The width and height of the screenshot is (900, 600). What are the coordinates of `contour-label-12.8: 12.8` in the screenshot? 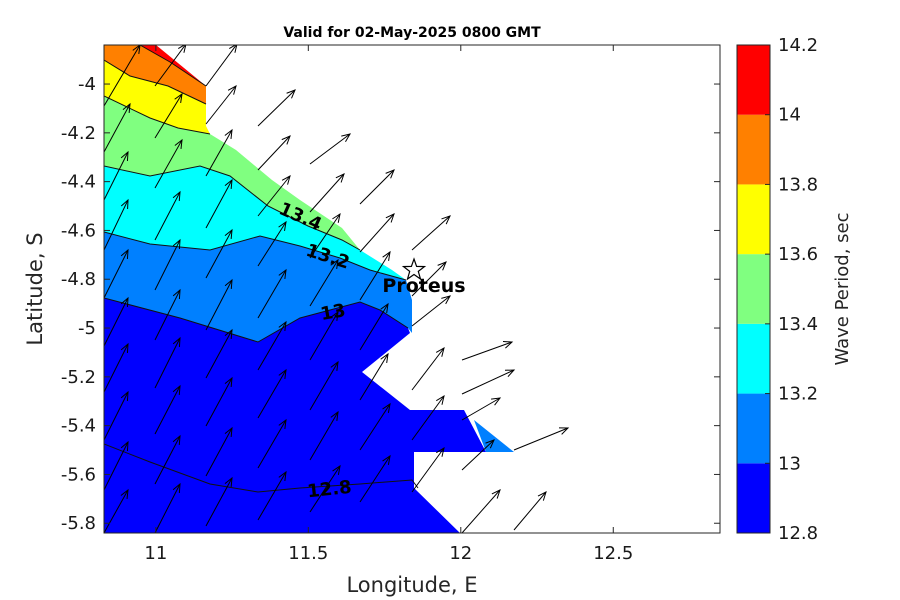 It's located at (329, 490).